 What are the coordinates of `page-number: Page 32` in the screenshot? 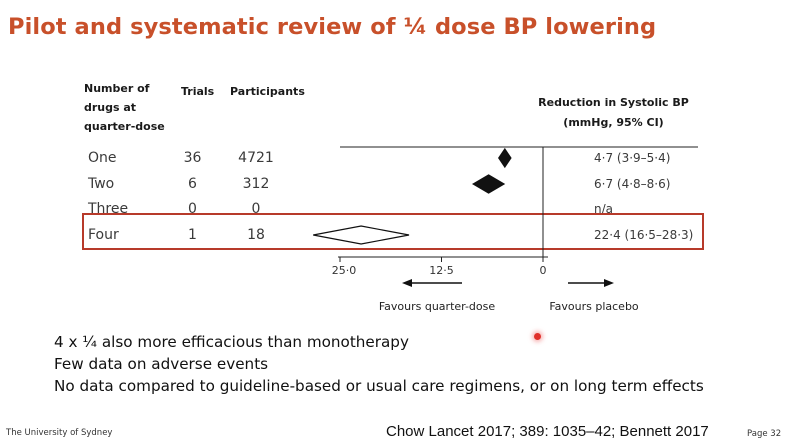 It's located at (764, 434).